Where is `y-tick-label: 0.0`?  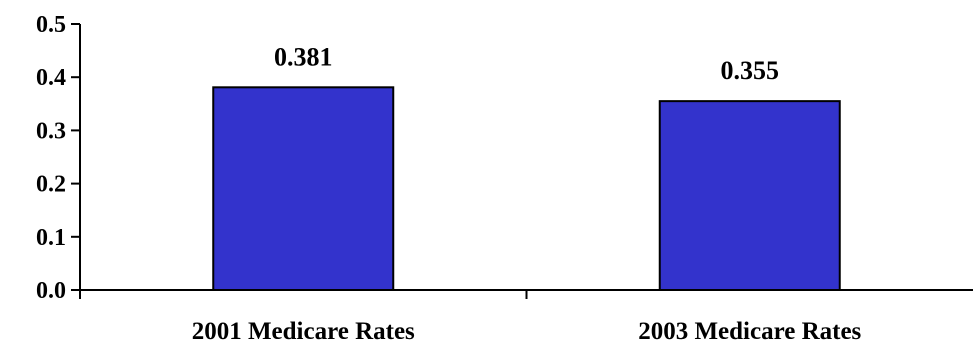 y-tick-label: 0.0 is located at coordinates (51, 291).